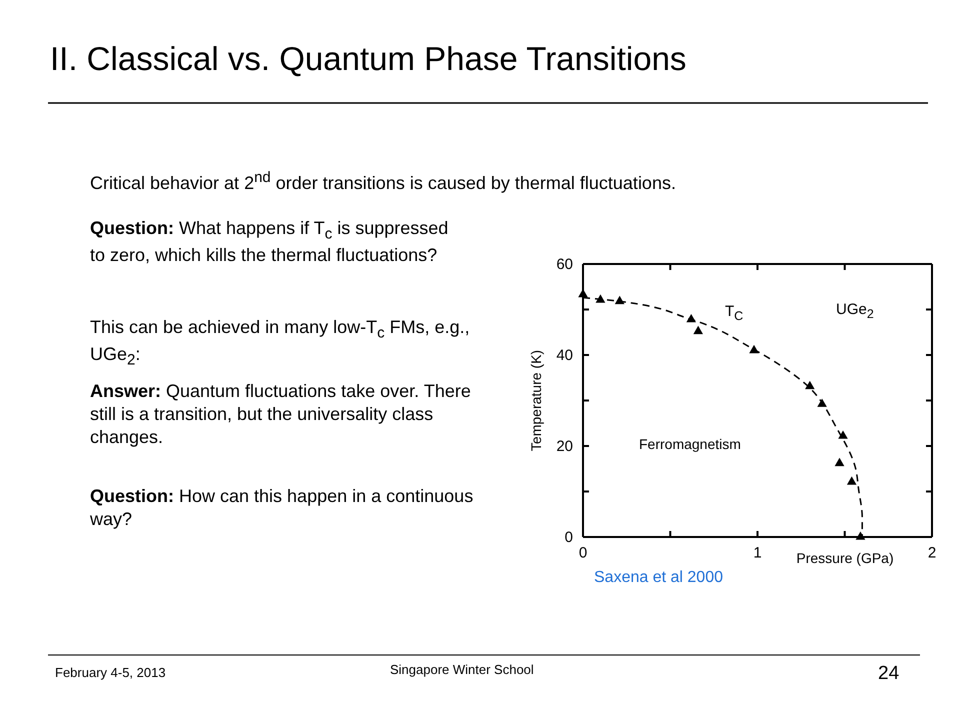 The width and height of the screenshot is (960, 720). Describe the element at coordinates (564, 355) in the screenshot. I see `y-tick-label: 40` at that location.